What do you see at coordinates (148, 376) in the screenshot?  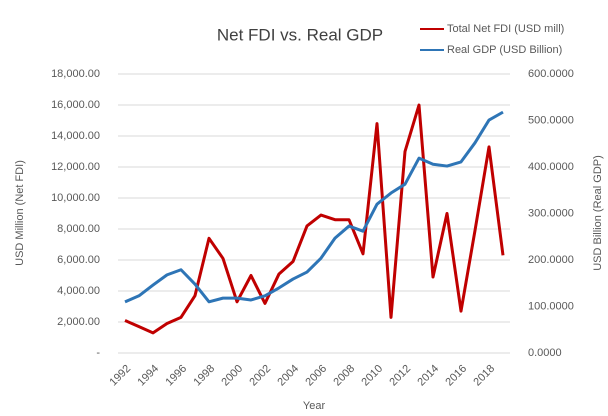 I see `x-tick-label: 1994` at bounding box center [148, 376].